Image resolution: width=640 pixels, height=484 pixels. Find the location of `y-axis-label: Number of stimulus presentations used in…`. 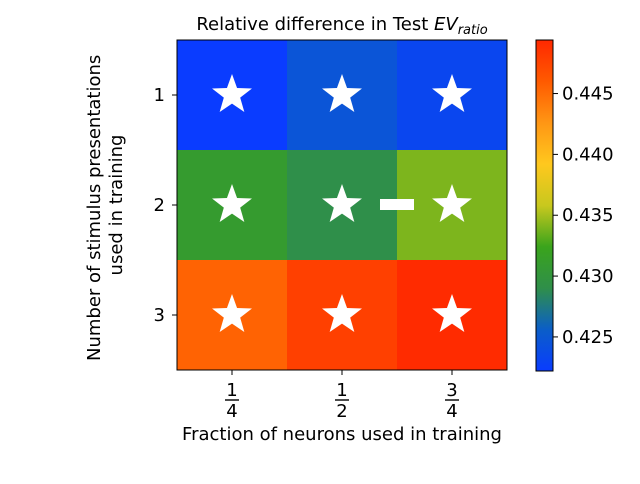

y-axis-label: Number of stimulus presentations used in… is located at coordinates (105, 205).